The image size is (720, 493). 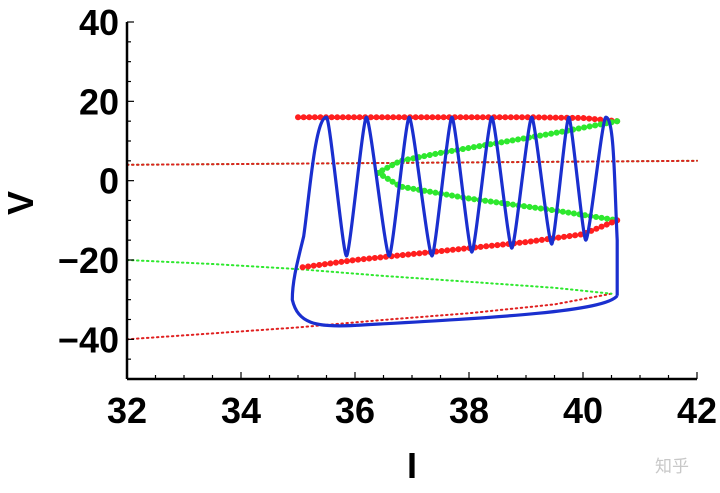 I want to click on y-tick-label: 0, so click(x=109, y=181).